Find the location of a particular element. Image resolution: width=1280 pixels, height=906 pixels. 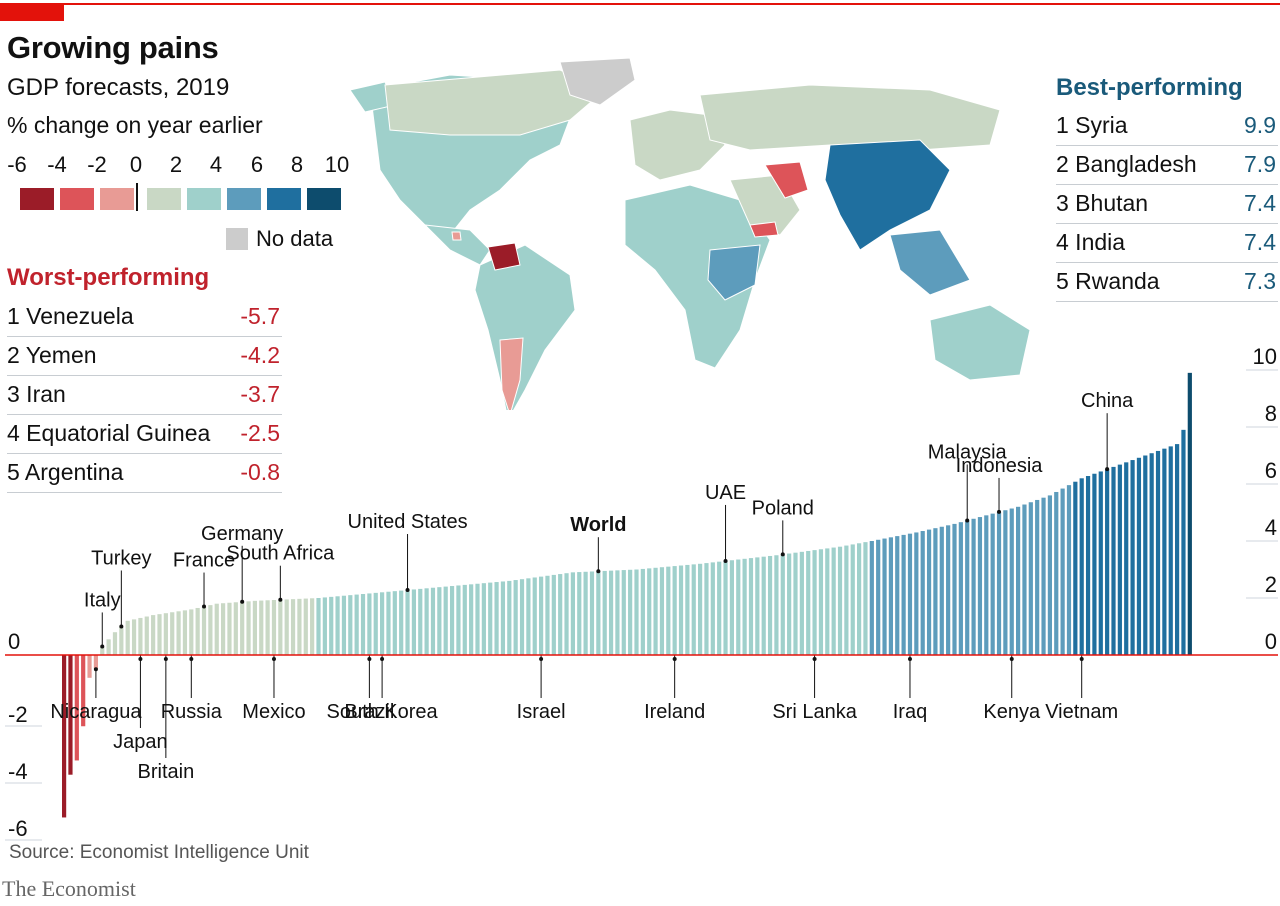

label-united-states: United States is located at coordinates (408, 522).